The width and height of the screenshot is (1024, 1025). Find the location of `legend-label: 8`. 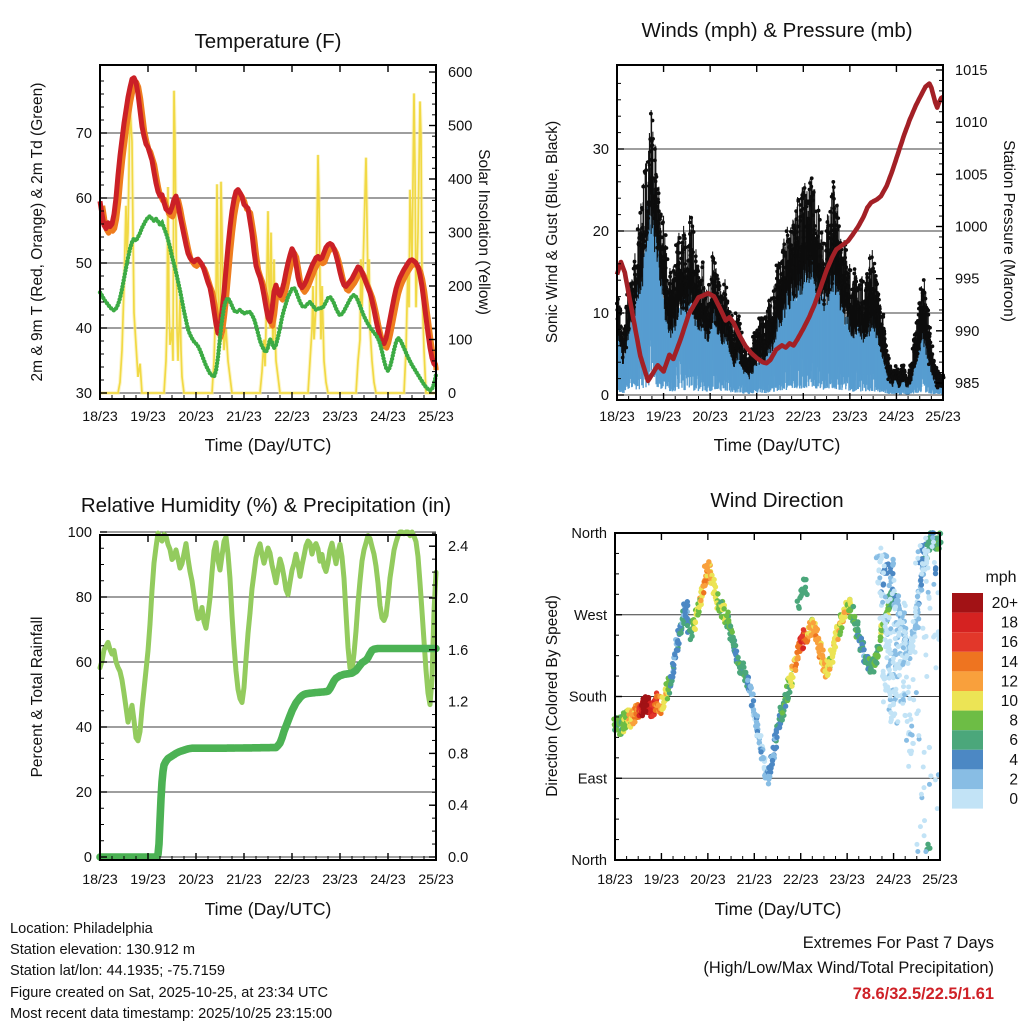

legend-label: 8 is located at coordinates (1013, 721).